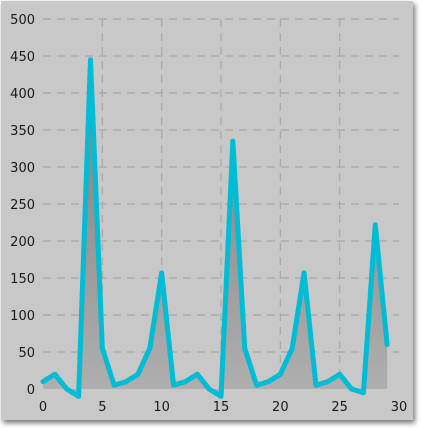 The image size is (423, 428). I want to click on y-axis-ticks: 0 50 100 150 200 250 300 350 400 450 500, so click(22, 205).